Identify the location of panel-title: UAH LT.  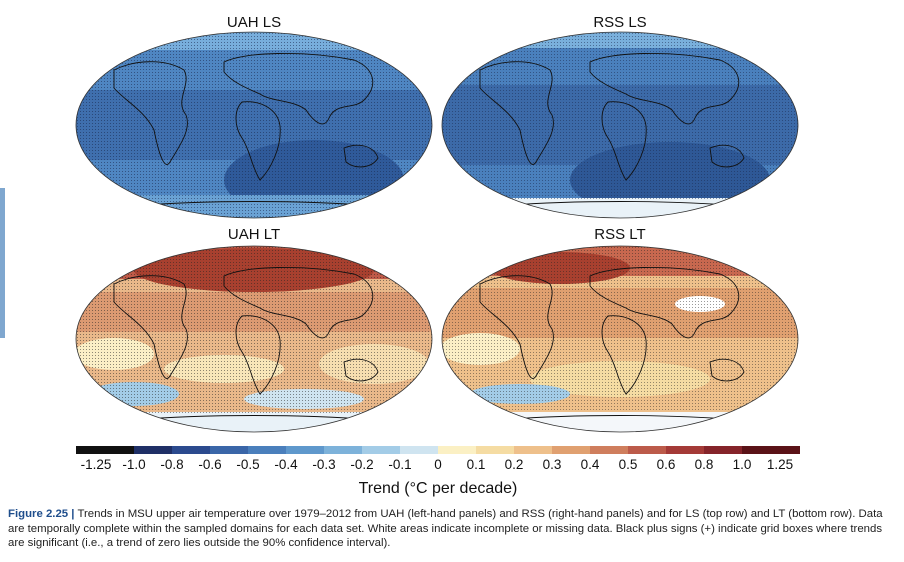
(254, 234).